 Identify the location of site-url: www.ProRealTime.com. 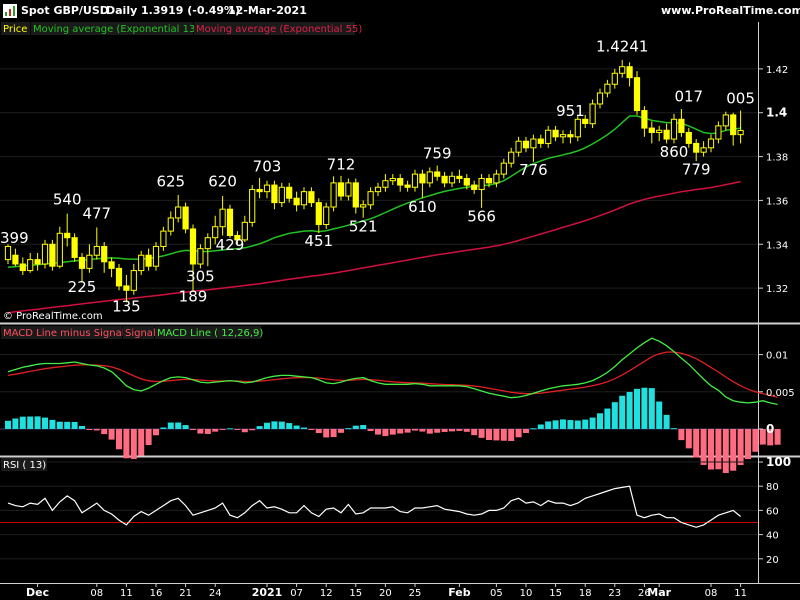
(730, 10).